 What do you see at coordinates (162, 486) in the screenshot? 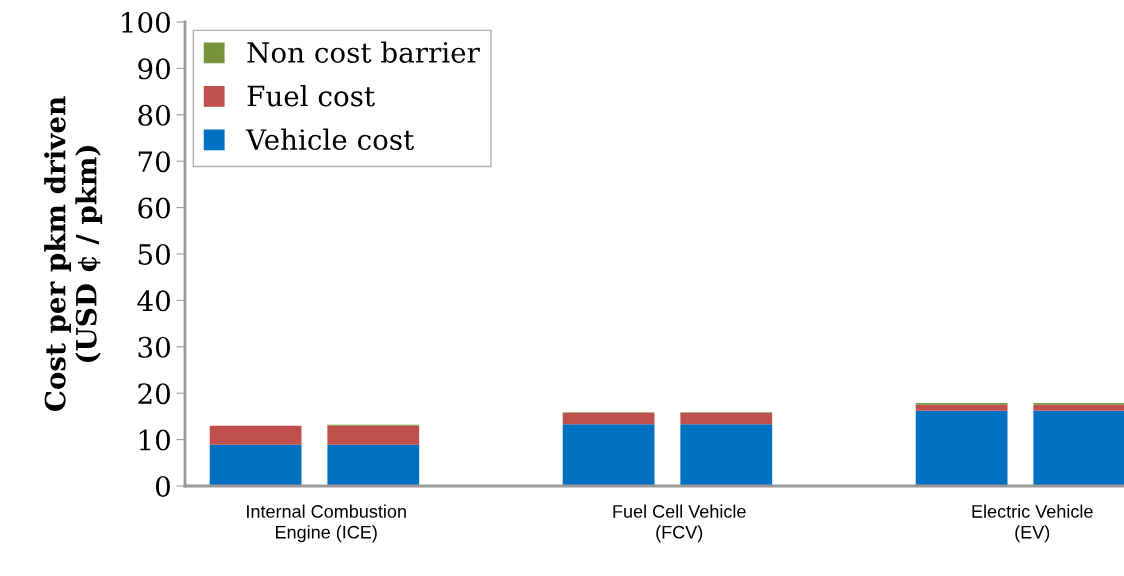
I see `y-tick-label: 0` at bounding box center [162, 486].